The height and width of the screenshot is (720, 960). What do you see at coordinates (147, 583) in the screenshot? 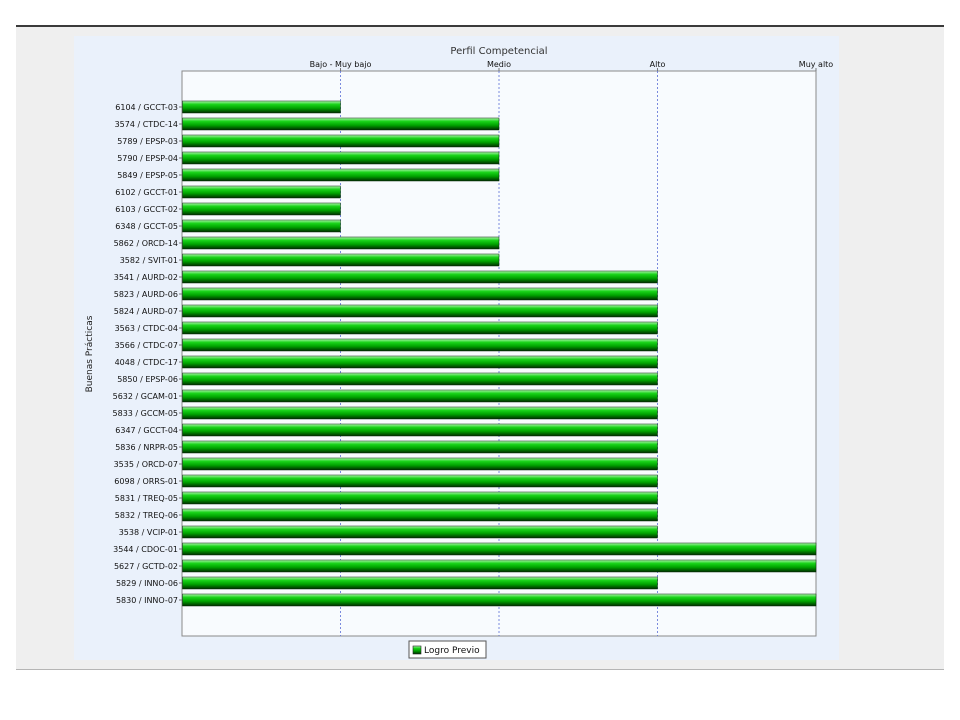
I see `y-tick-label: 5829 / INNO-06` at bounding box center [147, 583].